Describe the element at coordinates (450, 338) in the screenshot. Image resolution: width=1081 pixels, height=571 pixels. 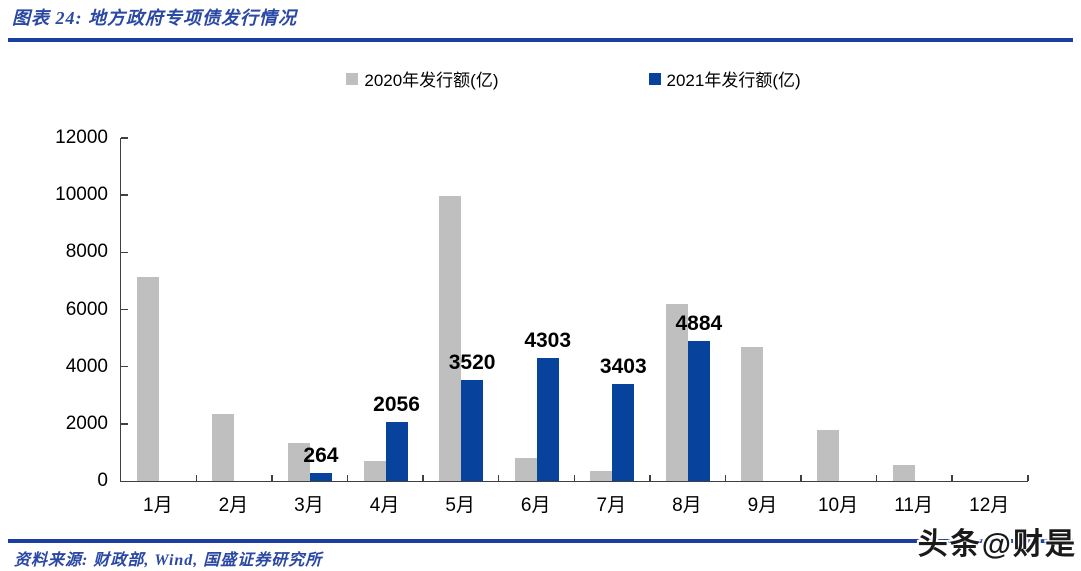
I see `bar-2020-5月` at that location.